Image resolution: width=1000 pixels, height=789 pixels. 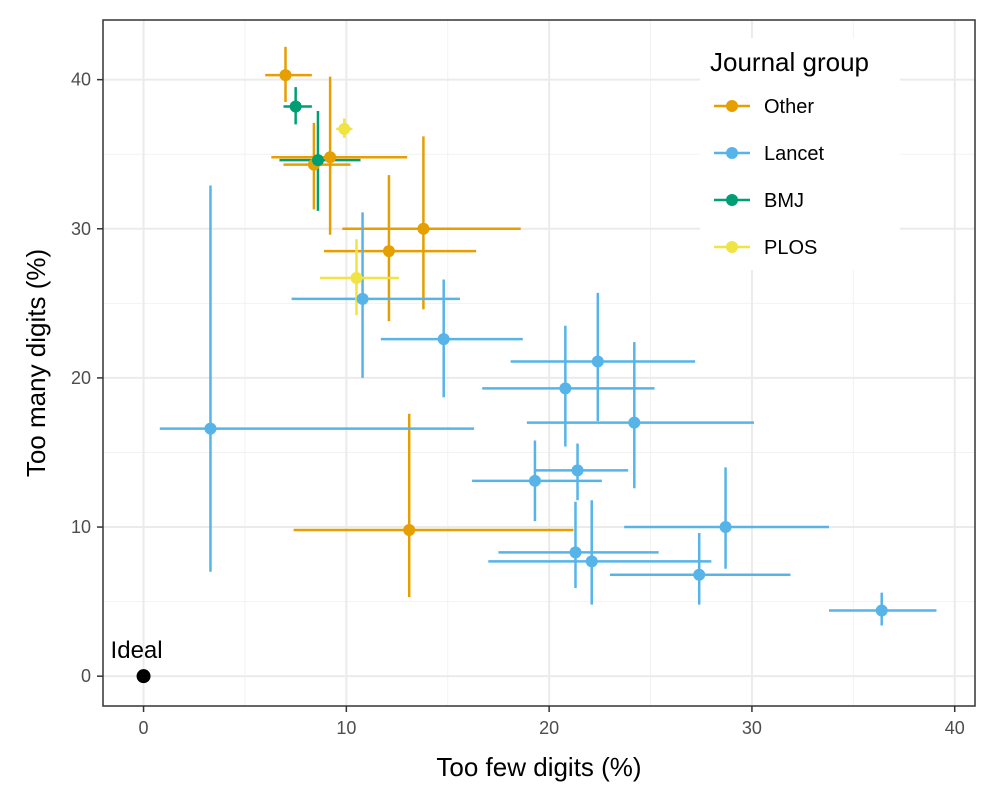 What do you see at coordinates (81, 80) in the screenshot?
I see `y-tick-label: 40` at bounding box center [81, 80].